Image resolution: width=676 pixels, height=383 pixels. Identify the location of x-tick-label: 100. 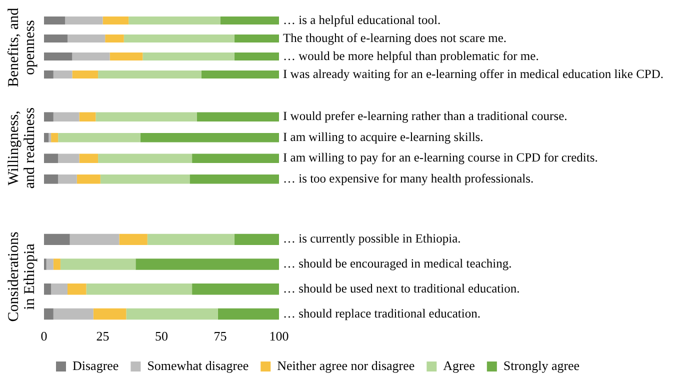
(279, 336).